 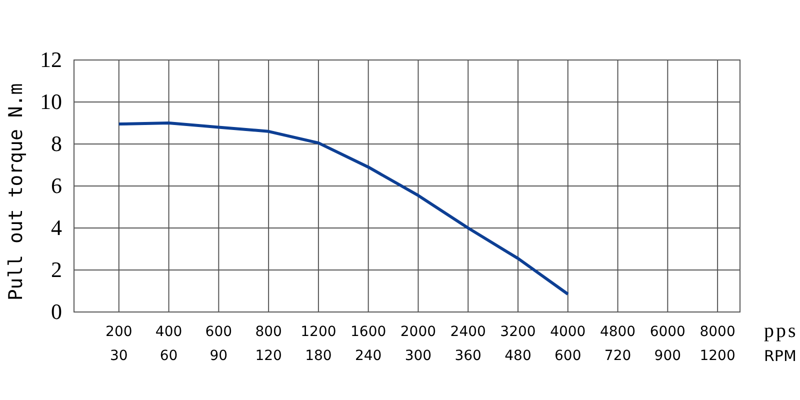 I want to click on x-tick-label: 800 120, so click(x=268, y=344).